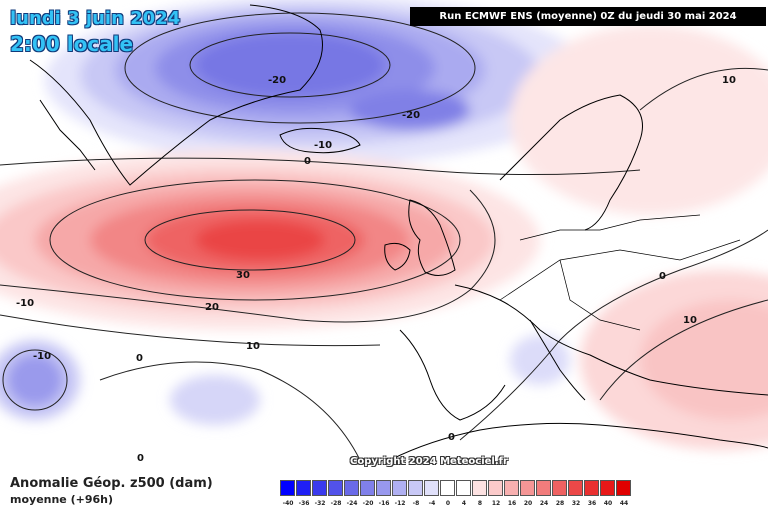  What do you see at coordinates (528, 503) in the screenshot?
I see `legend-tick-label: 20` at bounding box center [528, 503].